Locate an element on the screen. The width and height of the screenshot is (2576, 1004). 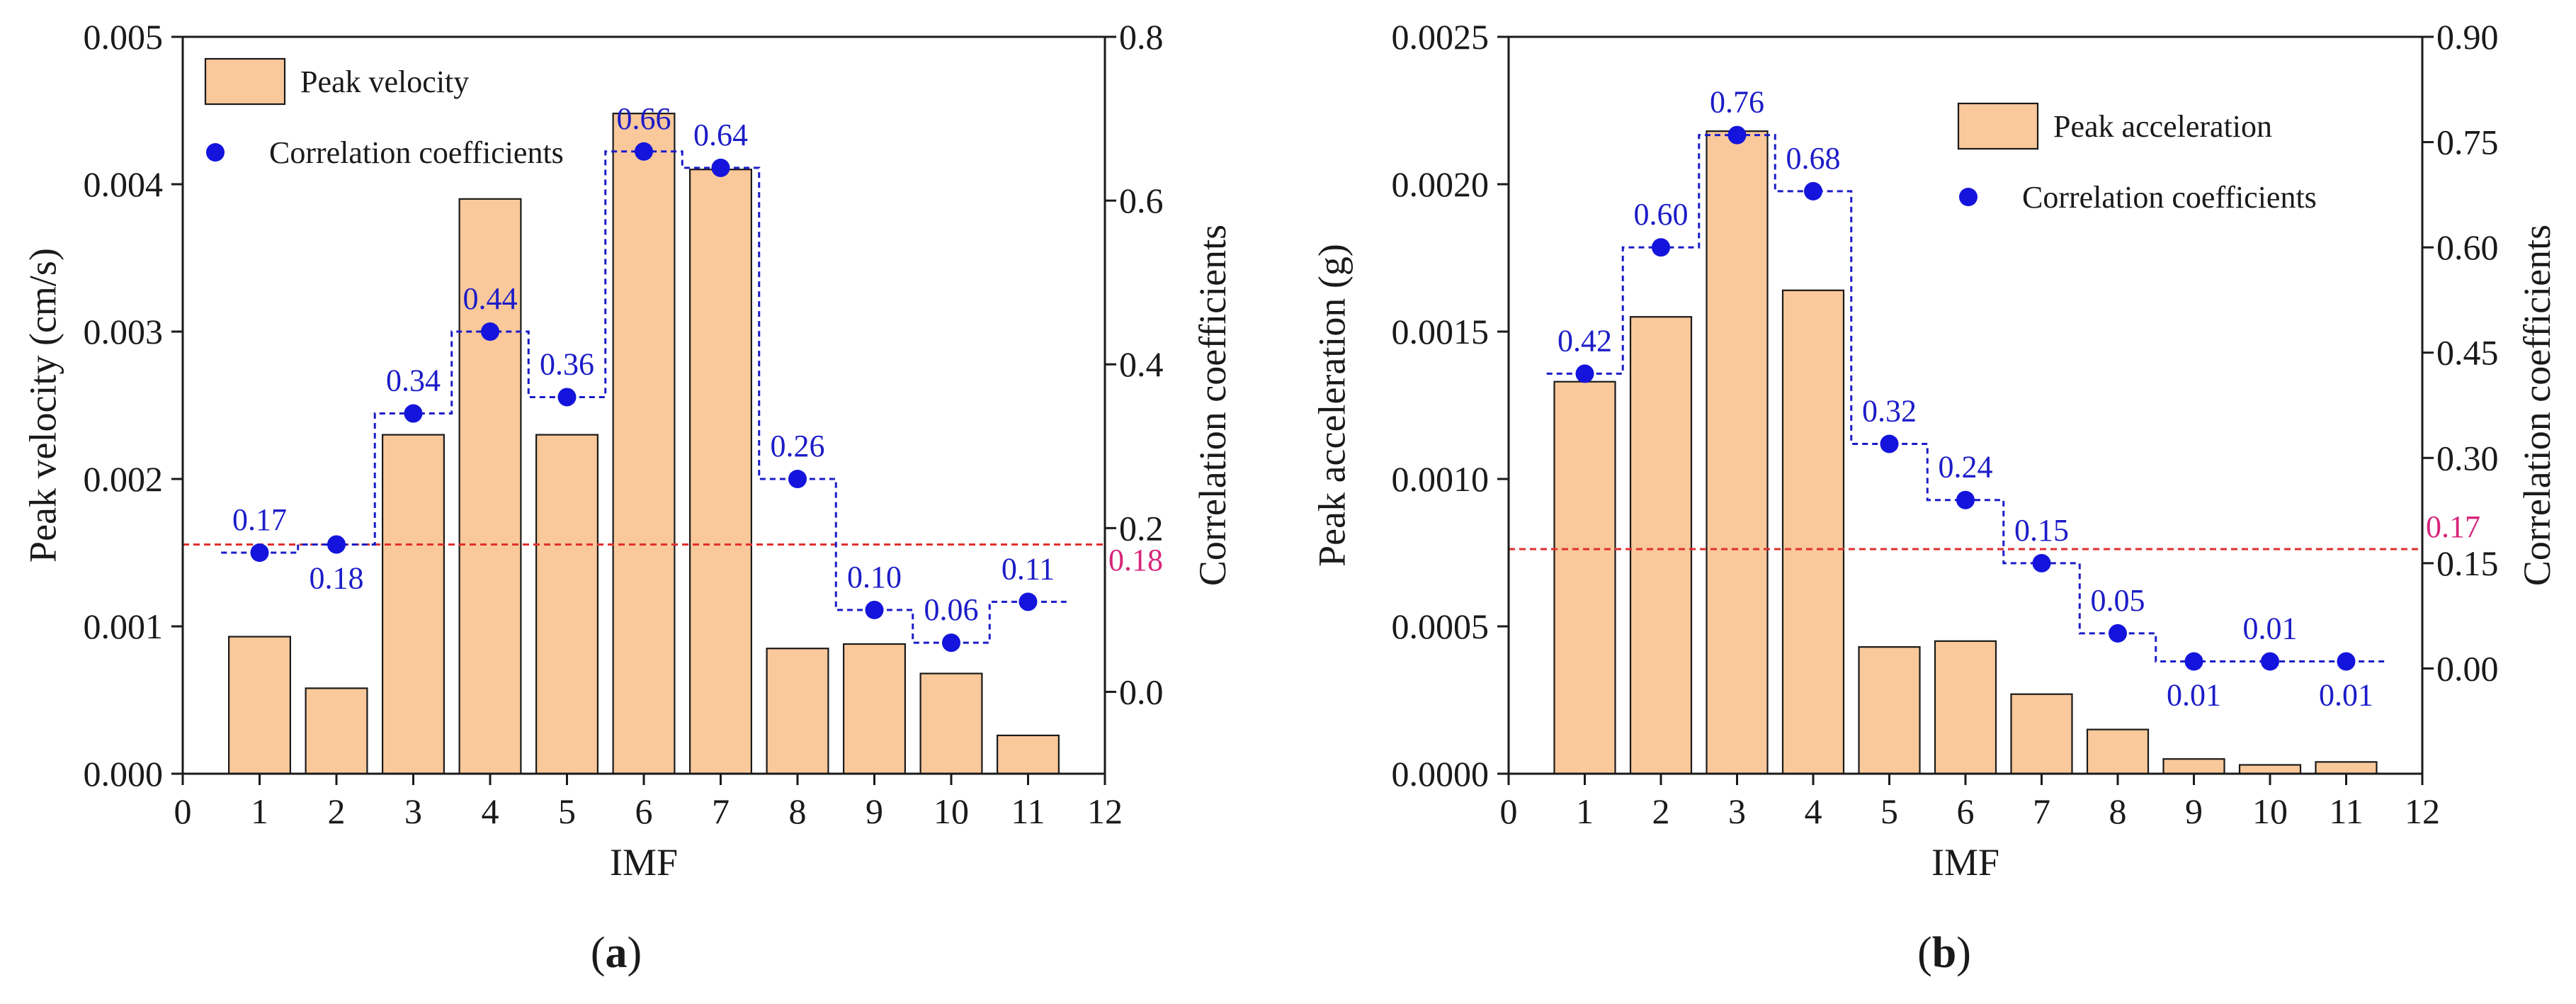
correlation-label-imf-4: 0.44 is located at coordinates (490, 299).